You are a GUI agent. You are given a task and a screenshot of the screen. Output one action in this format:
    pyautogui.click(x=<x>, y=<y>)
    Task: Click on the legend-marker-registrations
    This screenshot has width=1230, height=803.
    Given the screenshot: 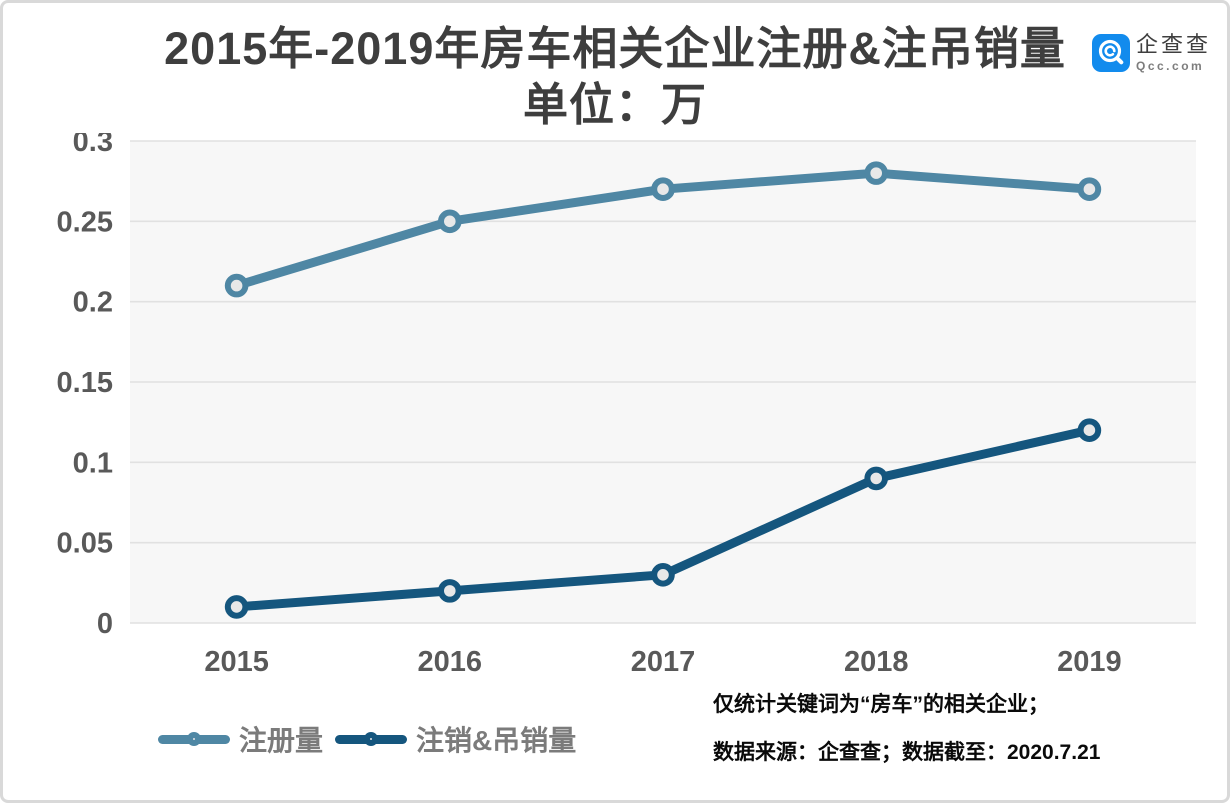 What is the action you would take?
    pyautogui.click(x=194, y=739)
    